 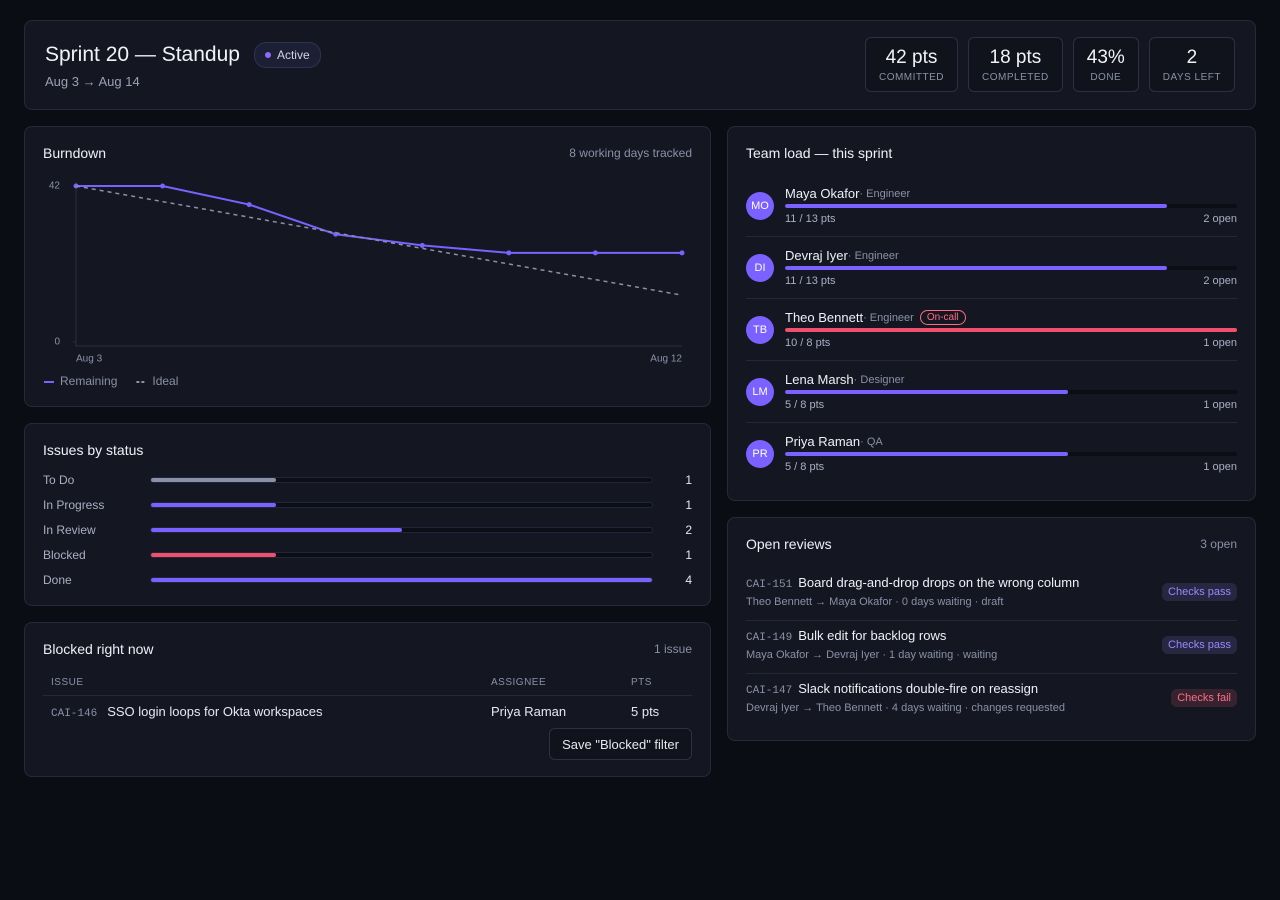 I want to click on member-role: Designer, so click(x=879, y=380).